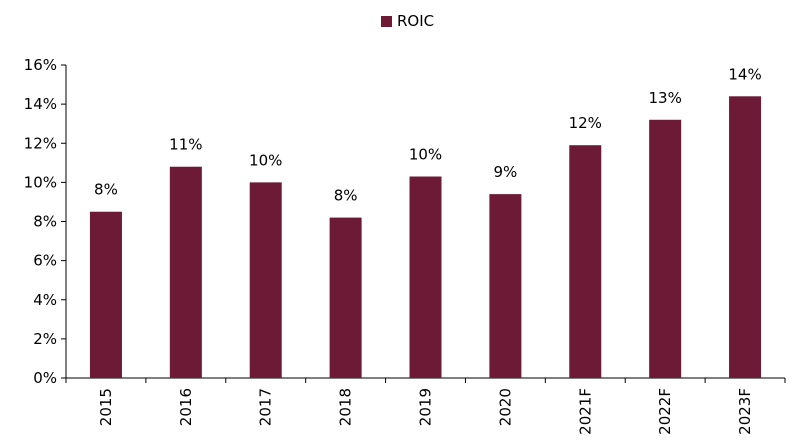 The image size is (800, 446). What do you see at coordinates (40, 65) in the screenshot?
I see `y-tick-label: 16%` at bounding box center [40, 65].